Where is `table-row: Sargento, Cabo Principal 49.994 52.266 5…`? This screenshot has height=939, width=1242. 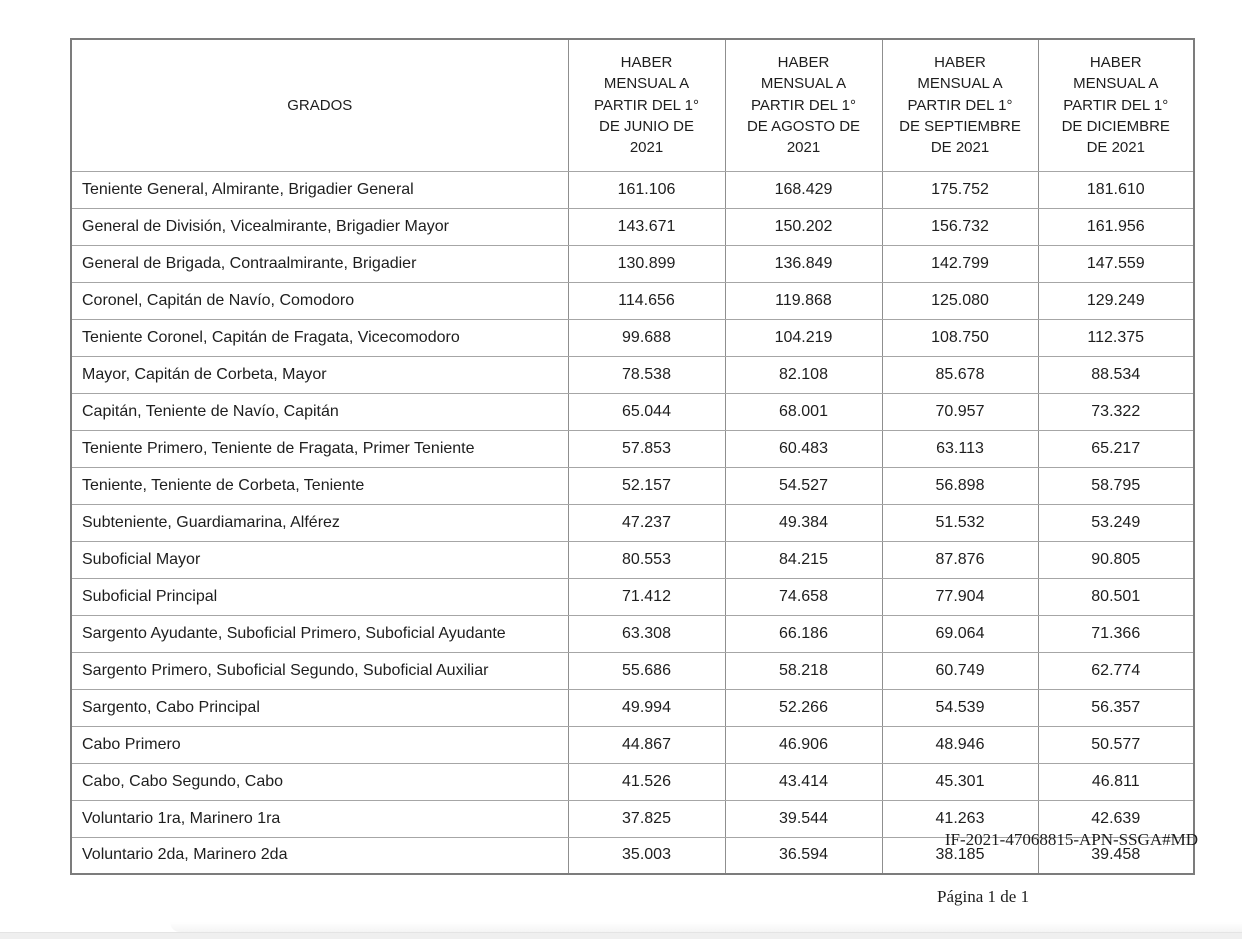
table-row: Sargento, Cabo Principal 49.994 52.266 5… is located at coordinates (632, 707).